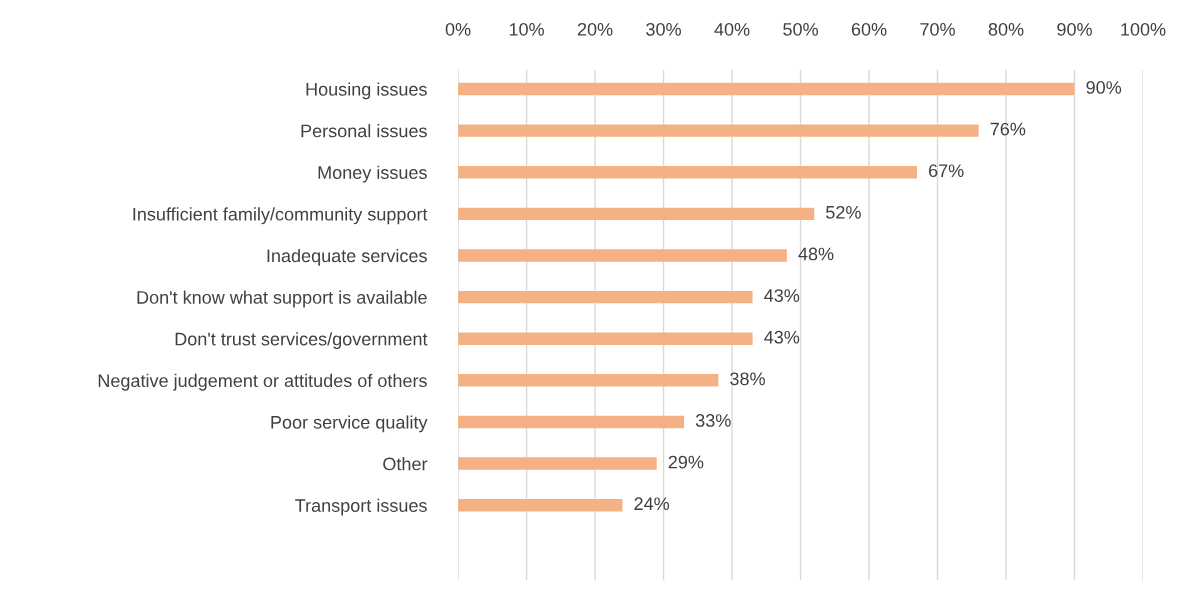  What do you see at coordinates (1008, 129) in the screenshot?
I see `data-label: 76%` at bounding box center [1008, 129].